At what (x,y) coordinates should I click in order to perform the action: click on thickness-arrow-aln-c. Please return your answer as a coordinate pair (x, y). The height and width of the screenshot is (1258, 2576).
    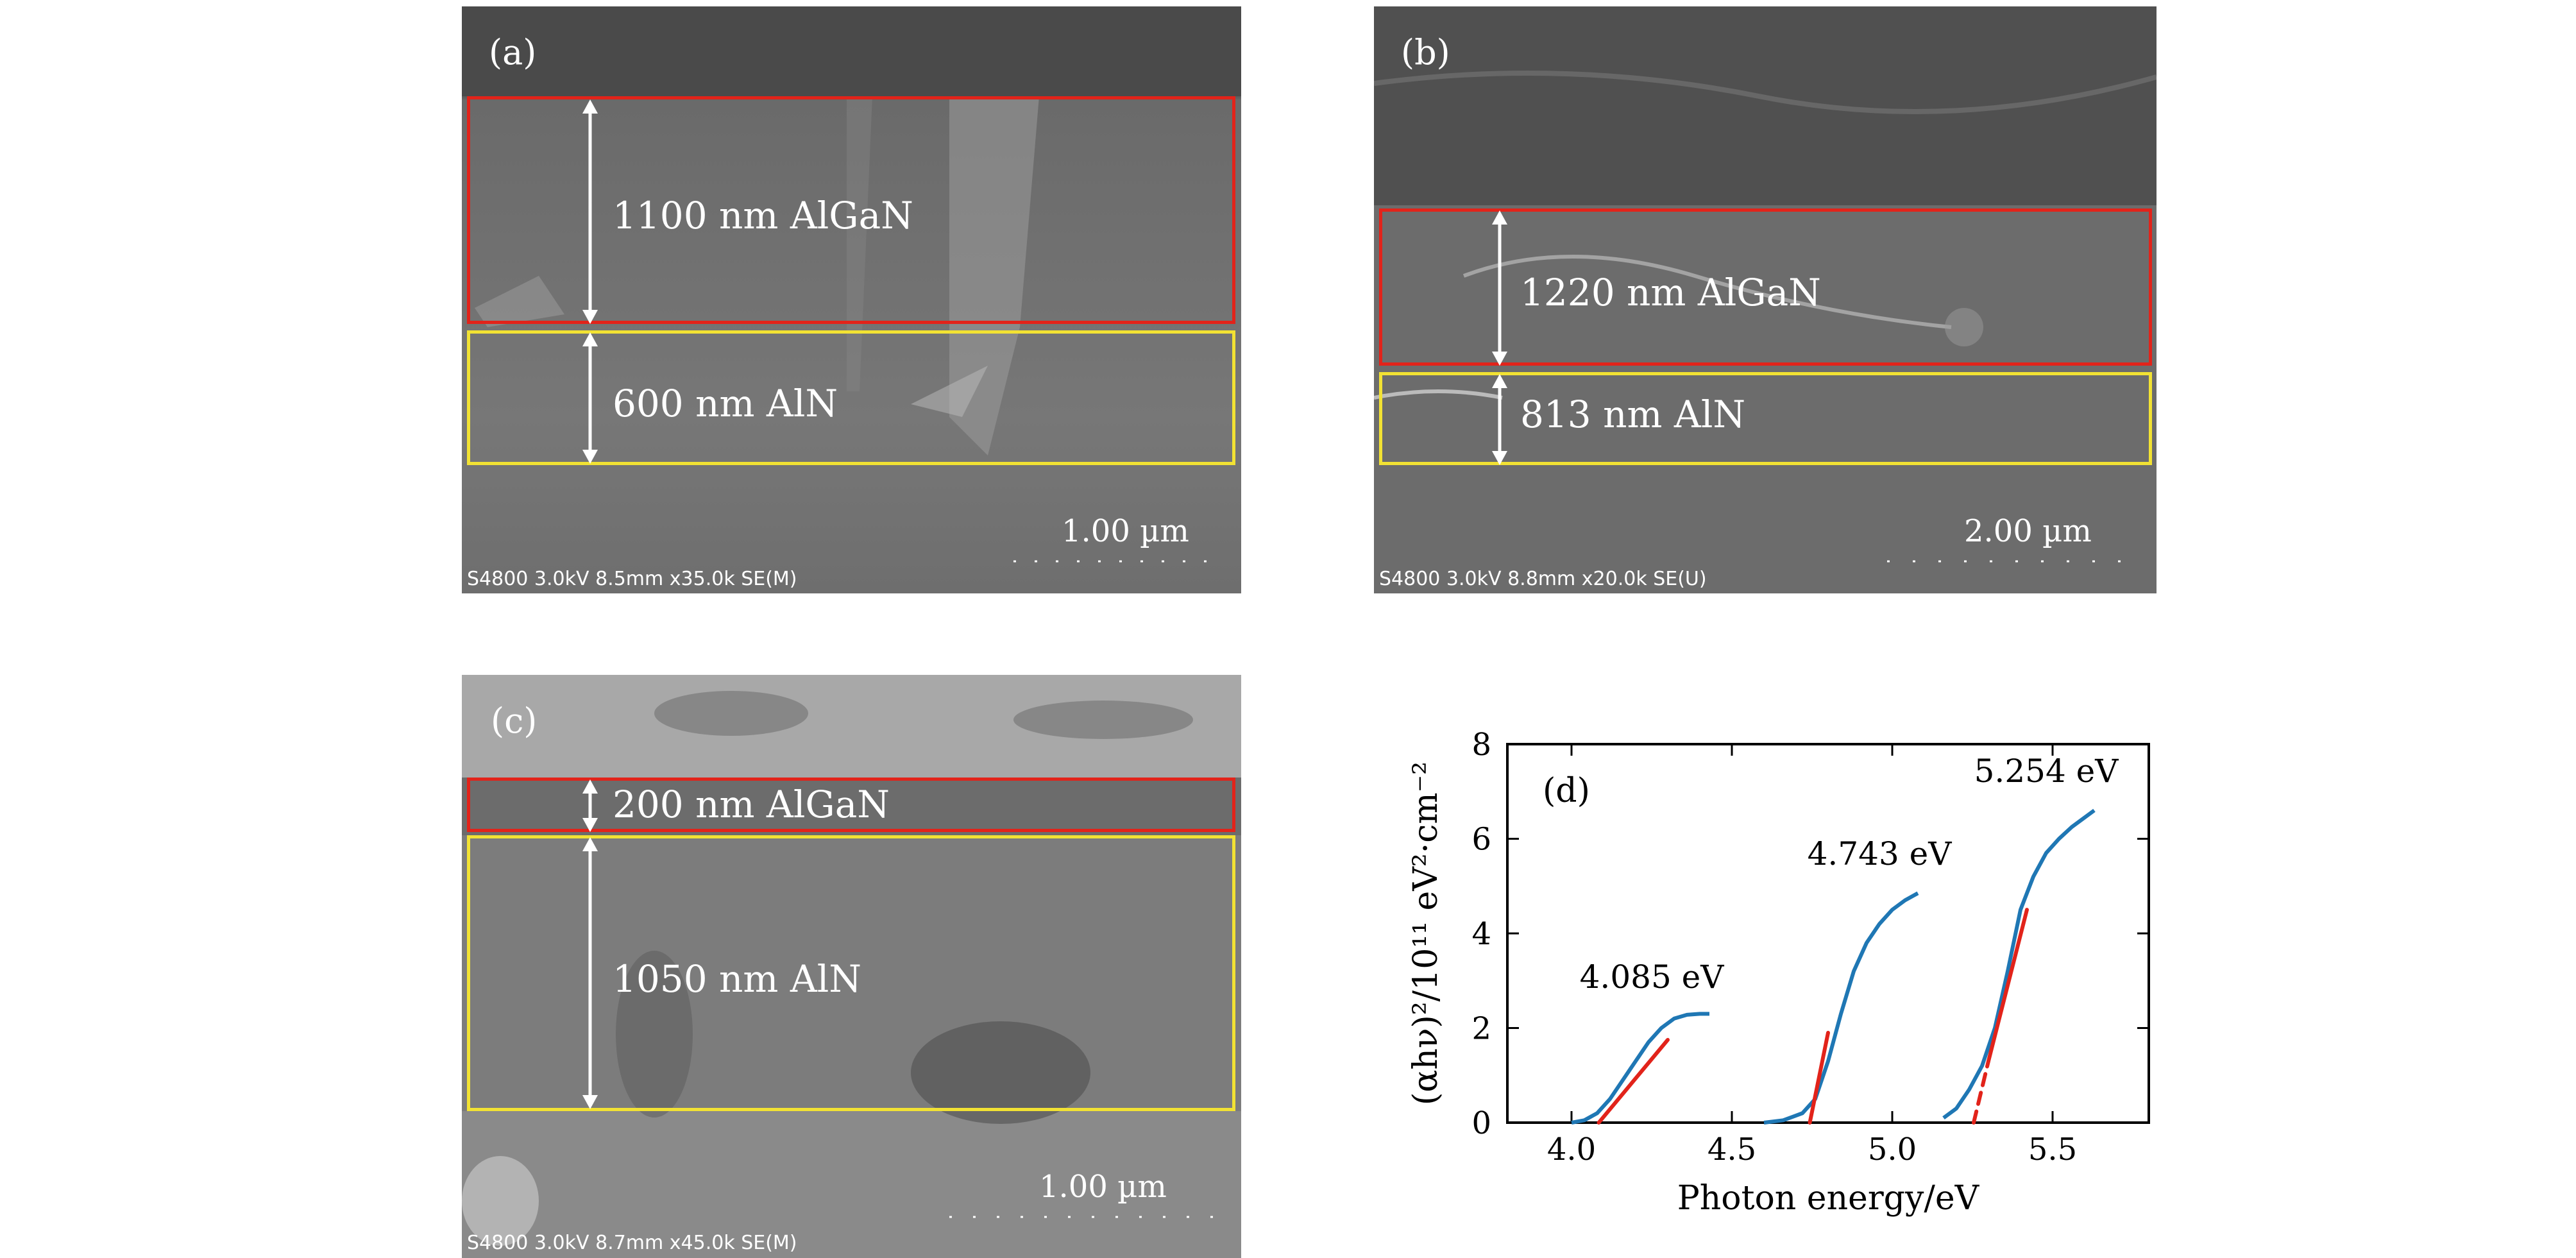
    Looking at the image, I should click on (590, 973).